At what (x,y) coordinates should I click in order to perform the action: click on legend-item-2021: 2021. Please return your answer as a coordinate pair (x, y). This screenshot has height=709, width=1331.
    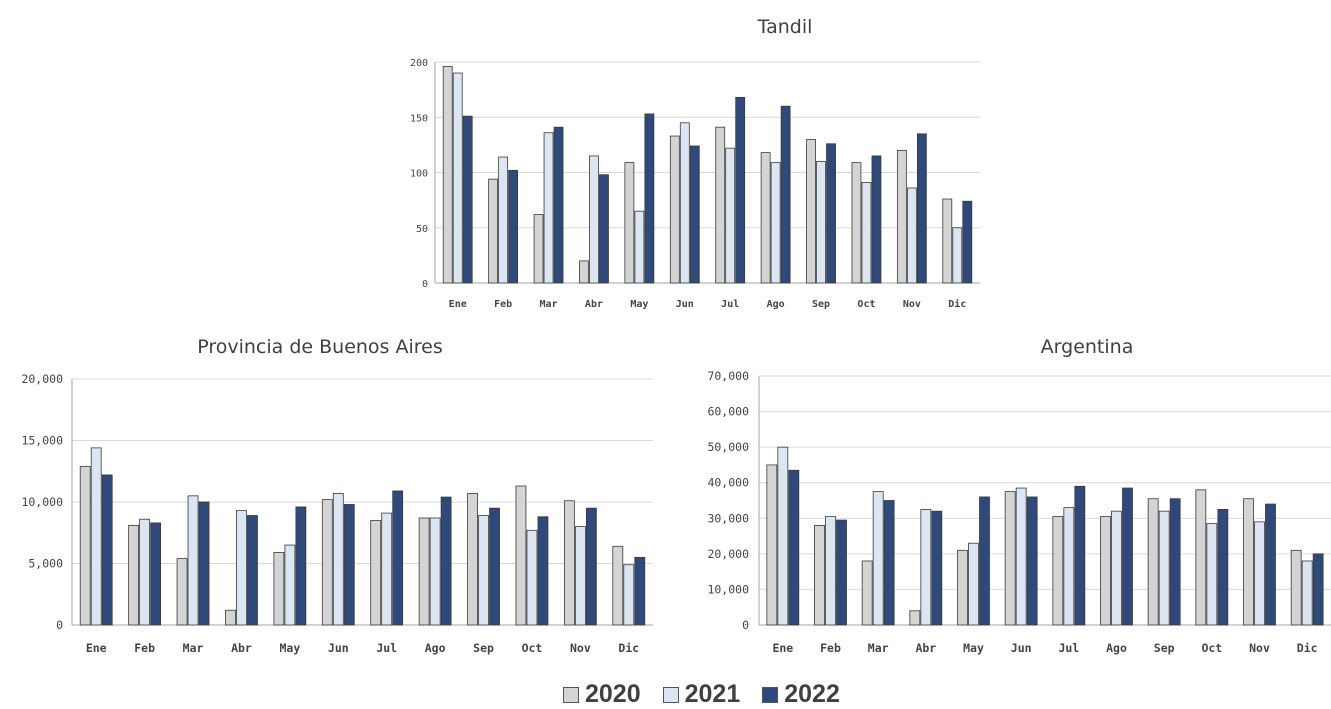
    Looking at the image, I should click on (701, 694).